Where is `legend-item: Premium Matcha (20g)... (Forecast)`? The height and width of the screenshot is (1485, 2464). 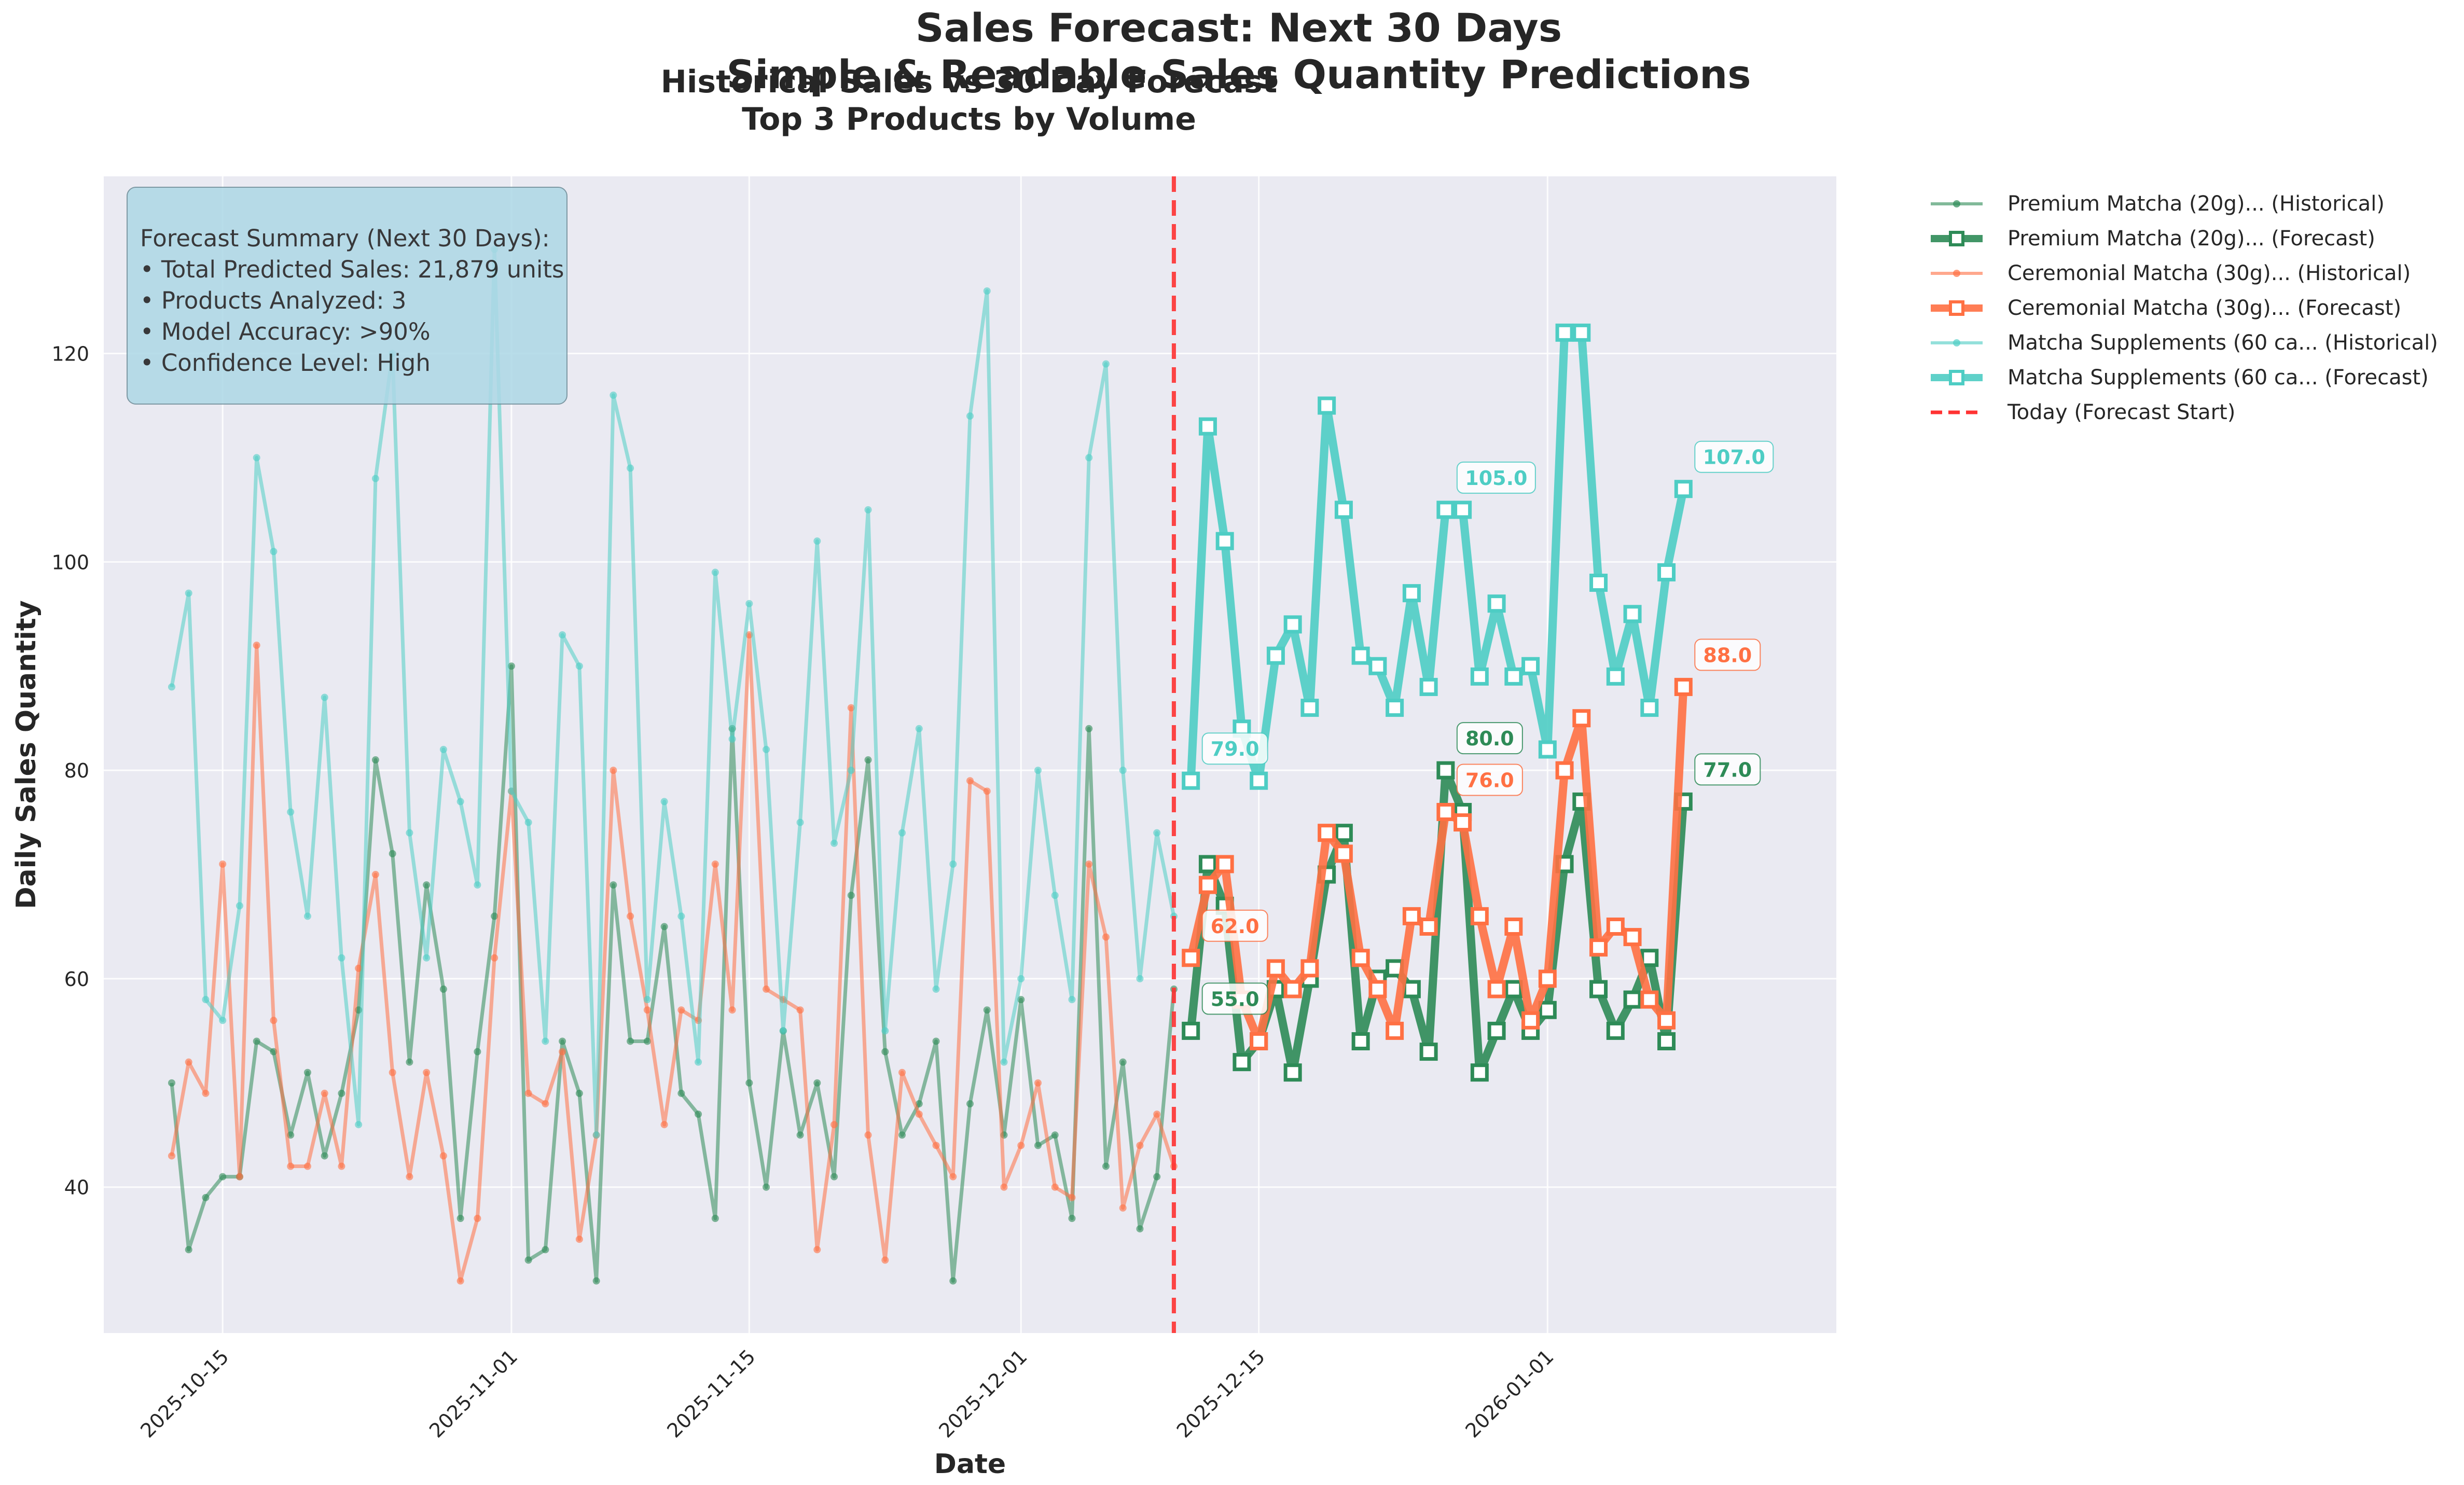 legend-item: Premium Matcha (20g)... (Forecast) is located at coordinates (2189, 240).